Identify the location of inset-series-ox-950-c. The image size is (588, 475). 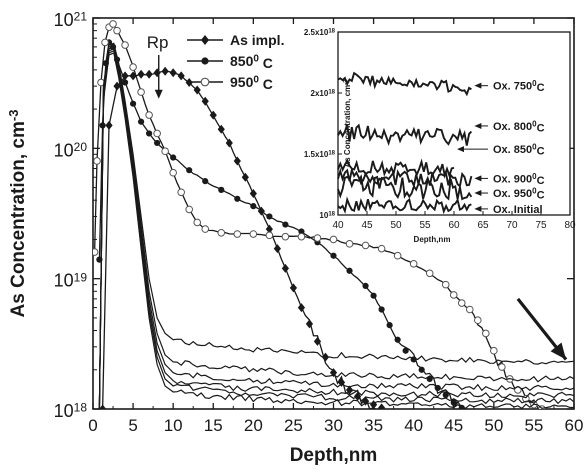
(405, 187).